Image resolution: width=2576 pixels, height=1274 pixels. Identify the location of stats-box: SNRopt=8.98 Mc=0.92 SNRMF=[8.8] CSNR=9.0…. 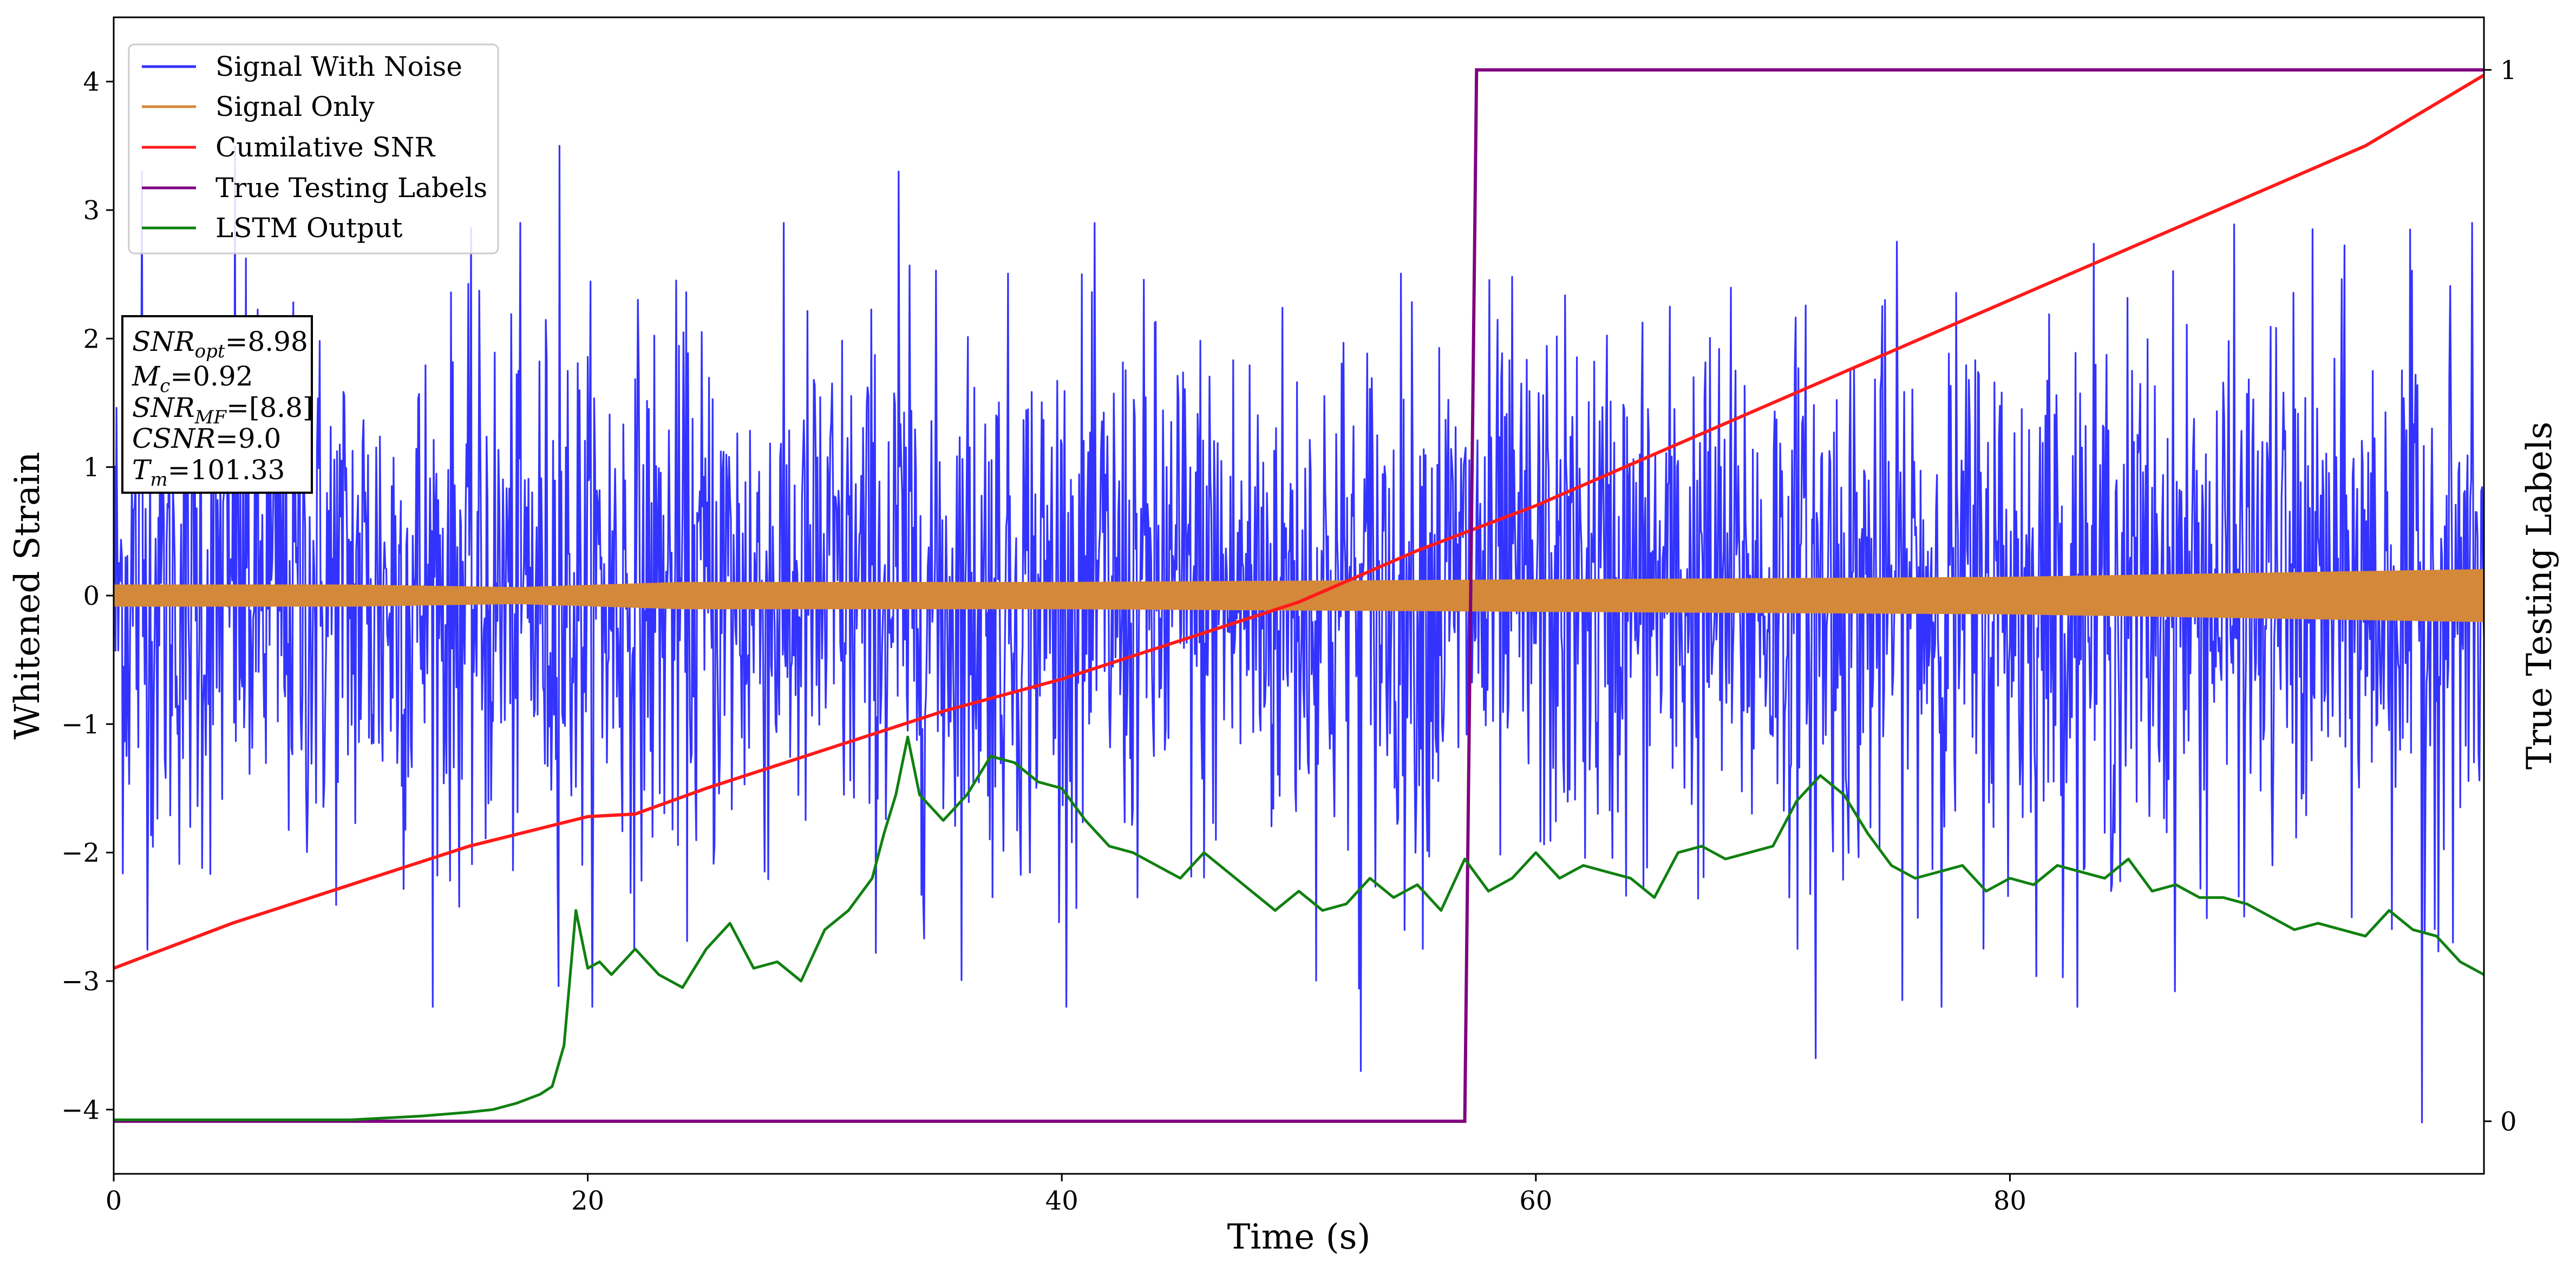
(217, 404).